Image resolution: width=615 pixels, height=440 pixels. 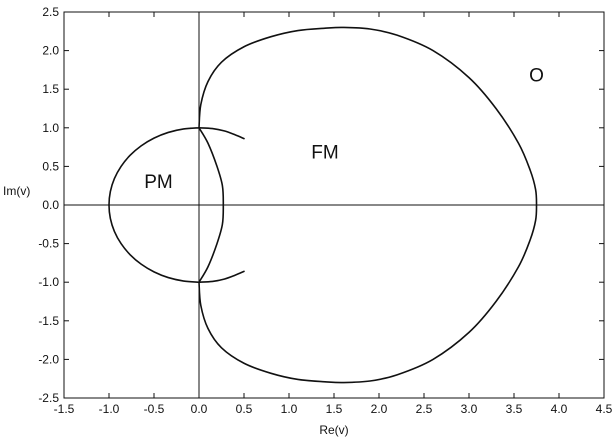 What do you see at coordinates (221, 276) in the screenshot?
I see `curve-lower-arc` at bounding box center [221, 276].